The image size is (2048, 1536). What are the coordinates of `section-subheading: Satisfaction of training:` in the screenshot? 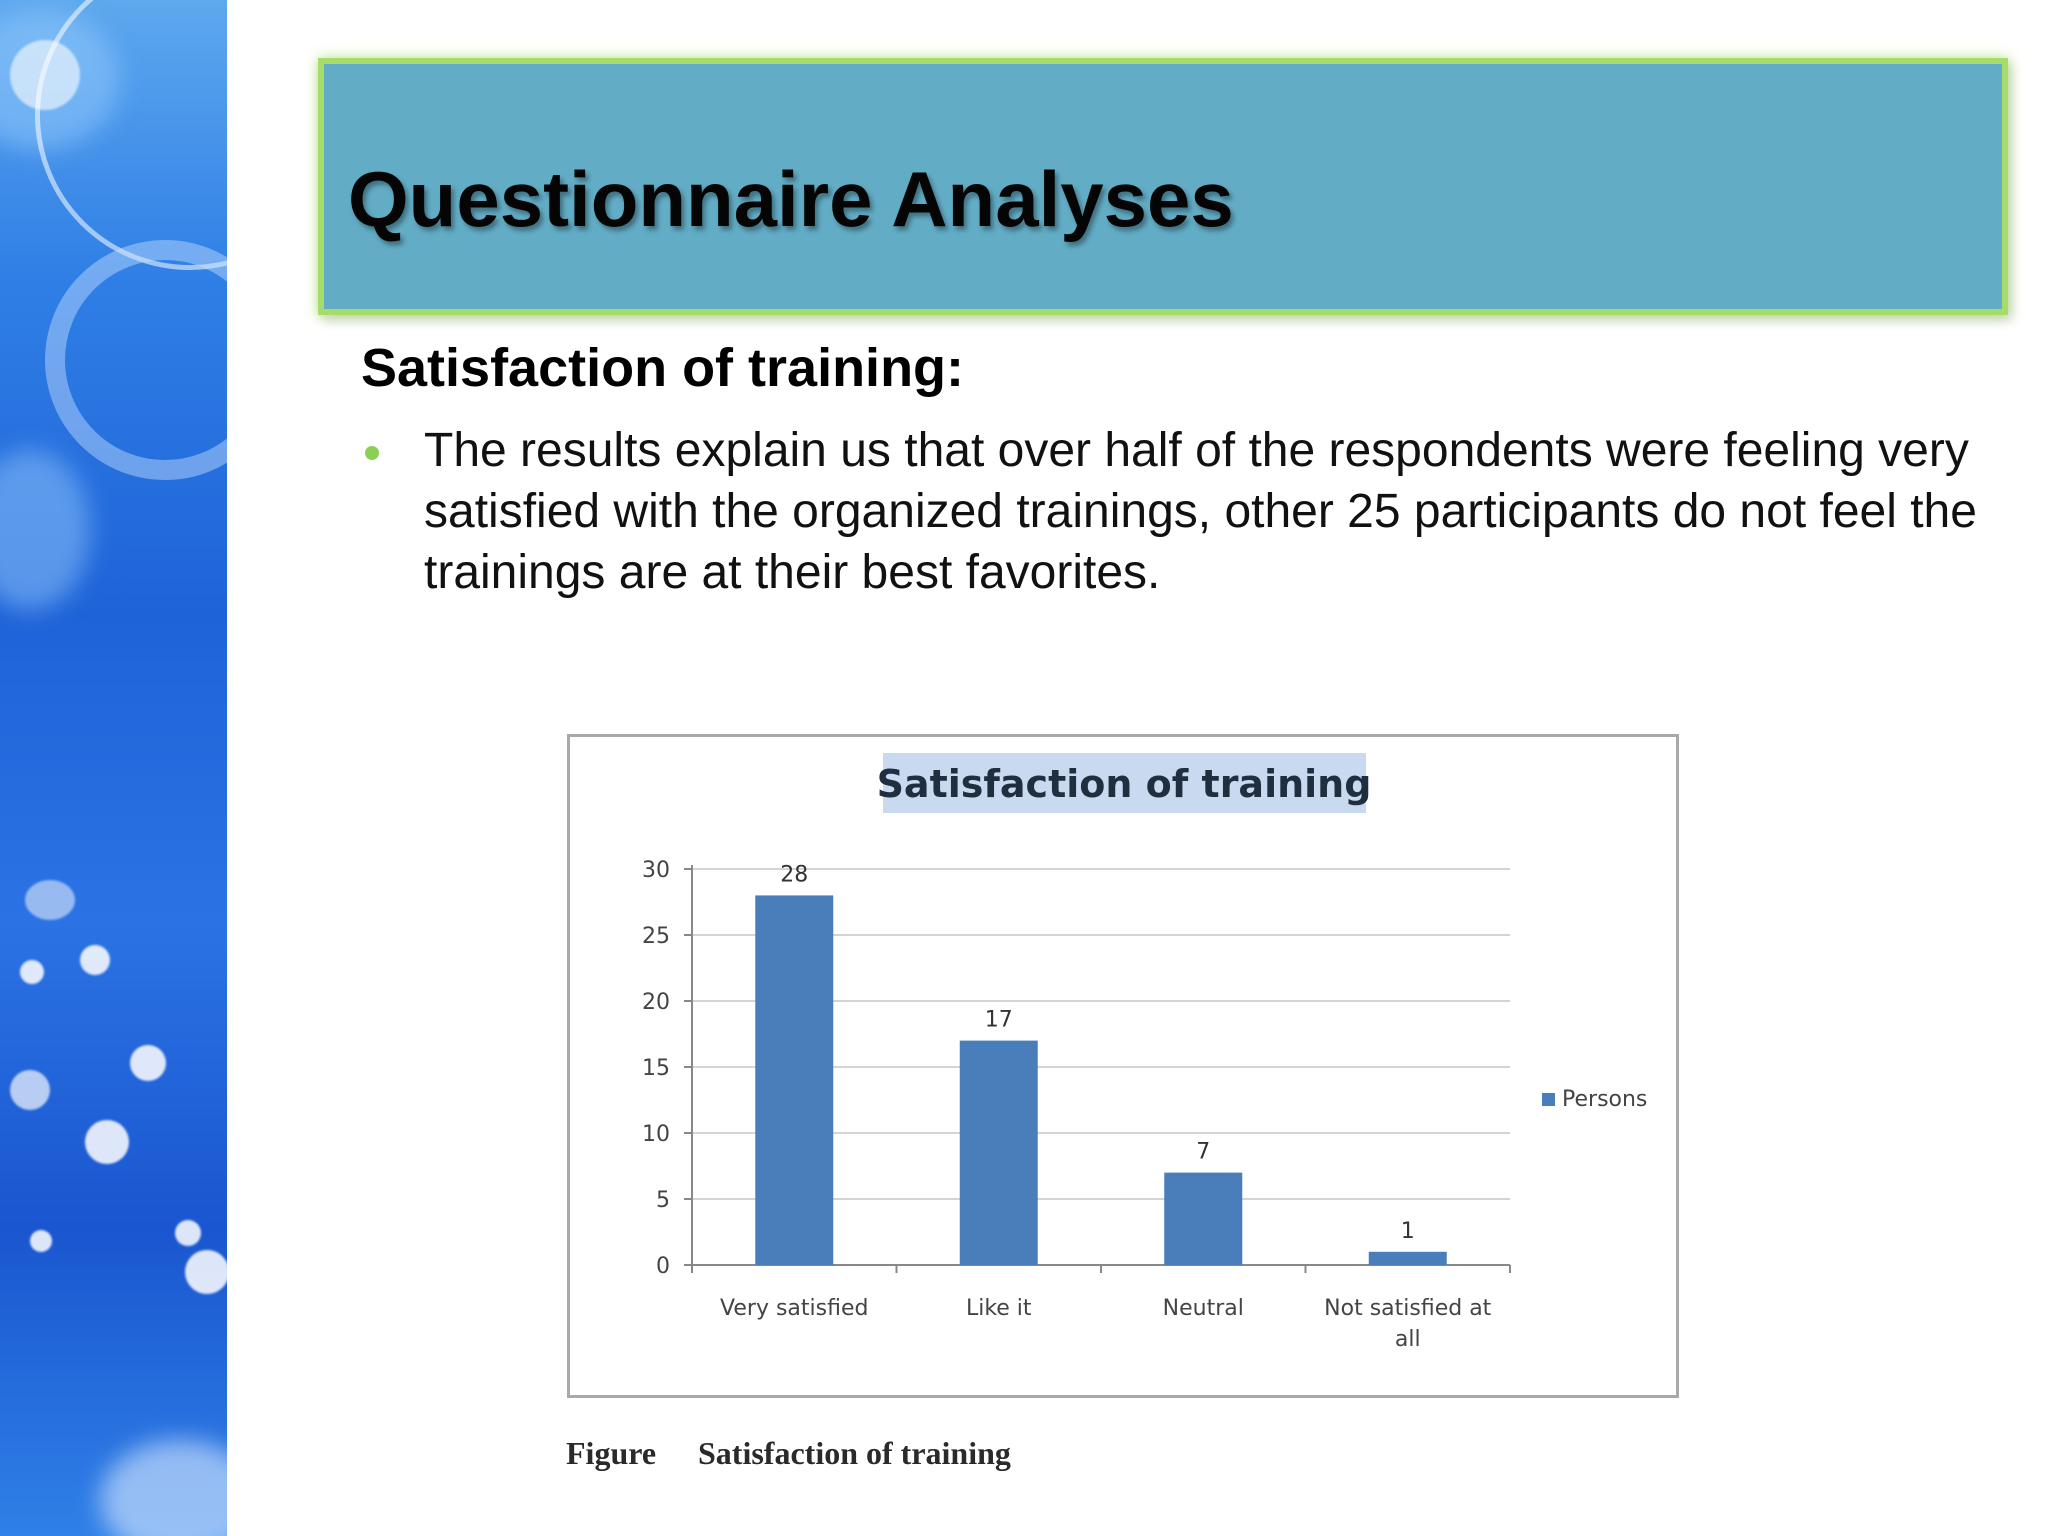 It's located at (663, 368).